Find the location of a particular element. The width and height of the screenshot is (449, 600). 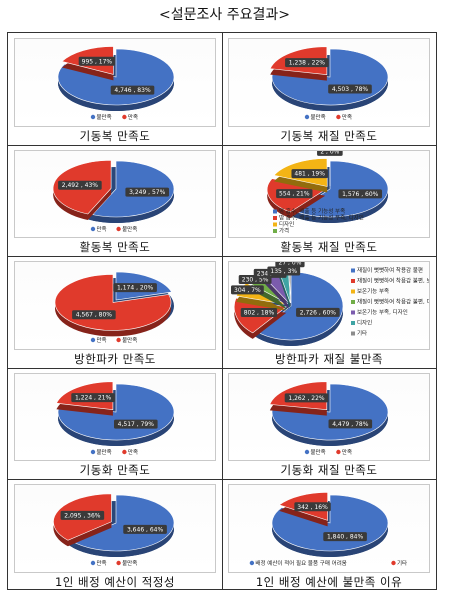

chart-caption: 기동화 재질 만족도 is located at coordinates (329, 470).